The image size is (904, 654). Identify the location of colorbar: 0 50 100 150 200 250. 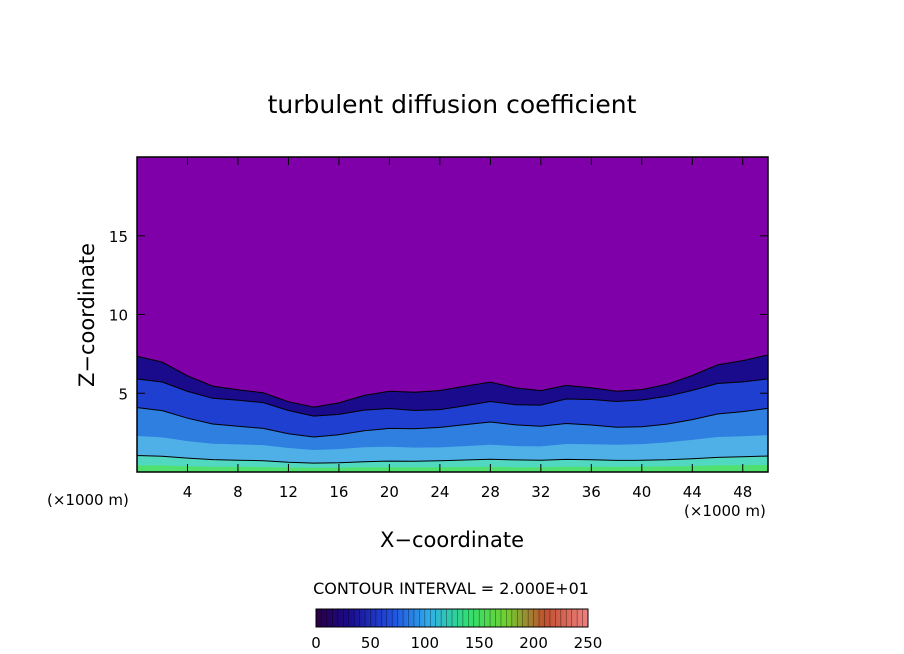
(456, 630).